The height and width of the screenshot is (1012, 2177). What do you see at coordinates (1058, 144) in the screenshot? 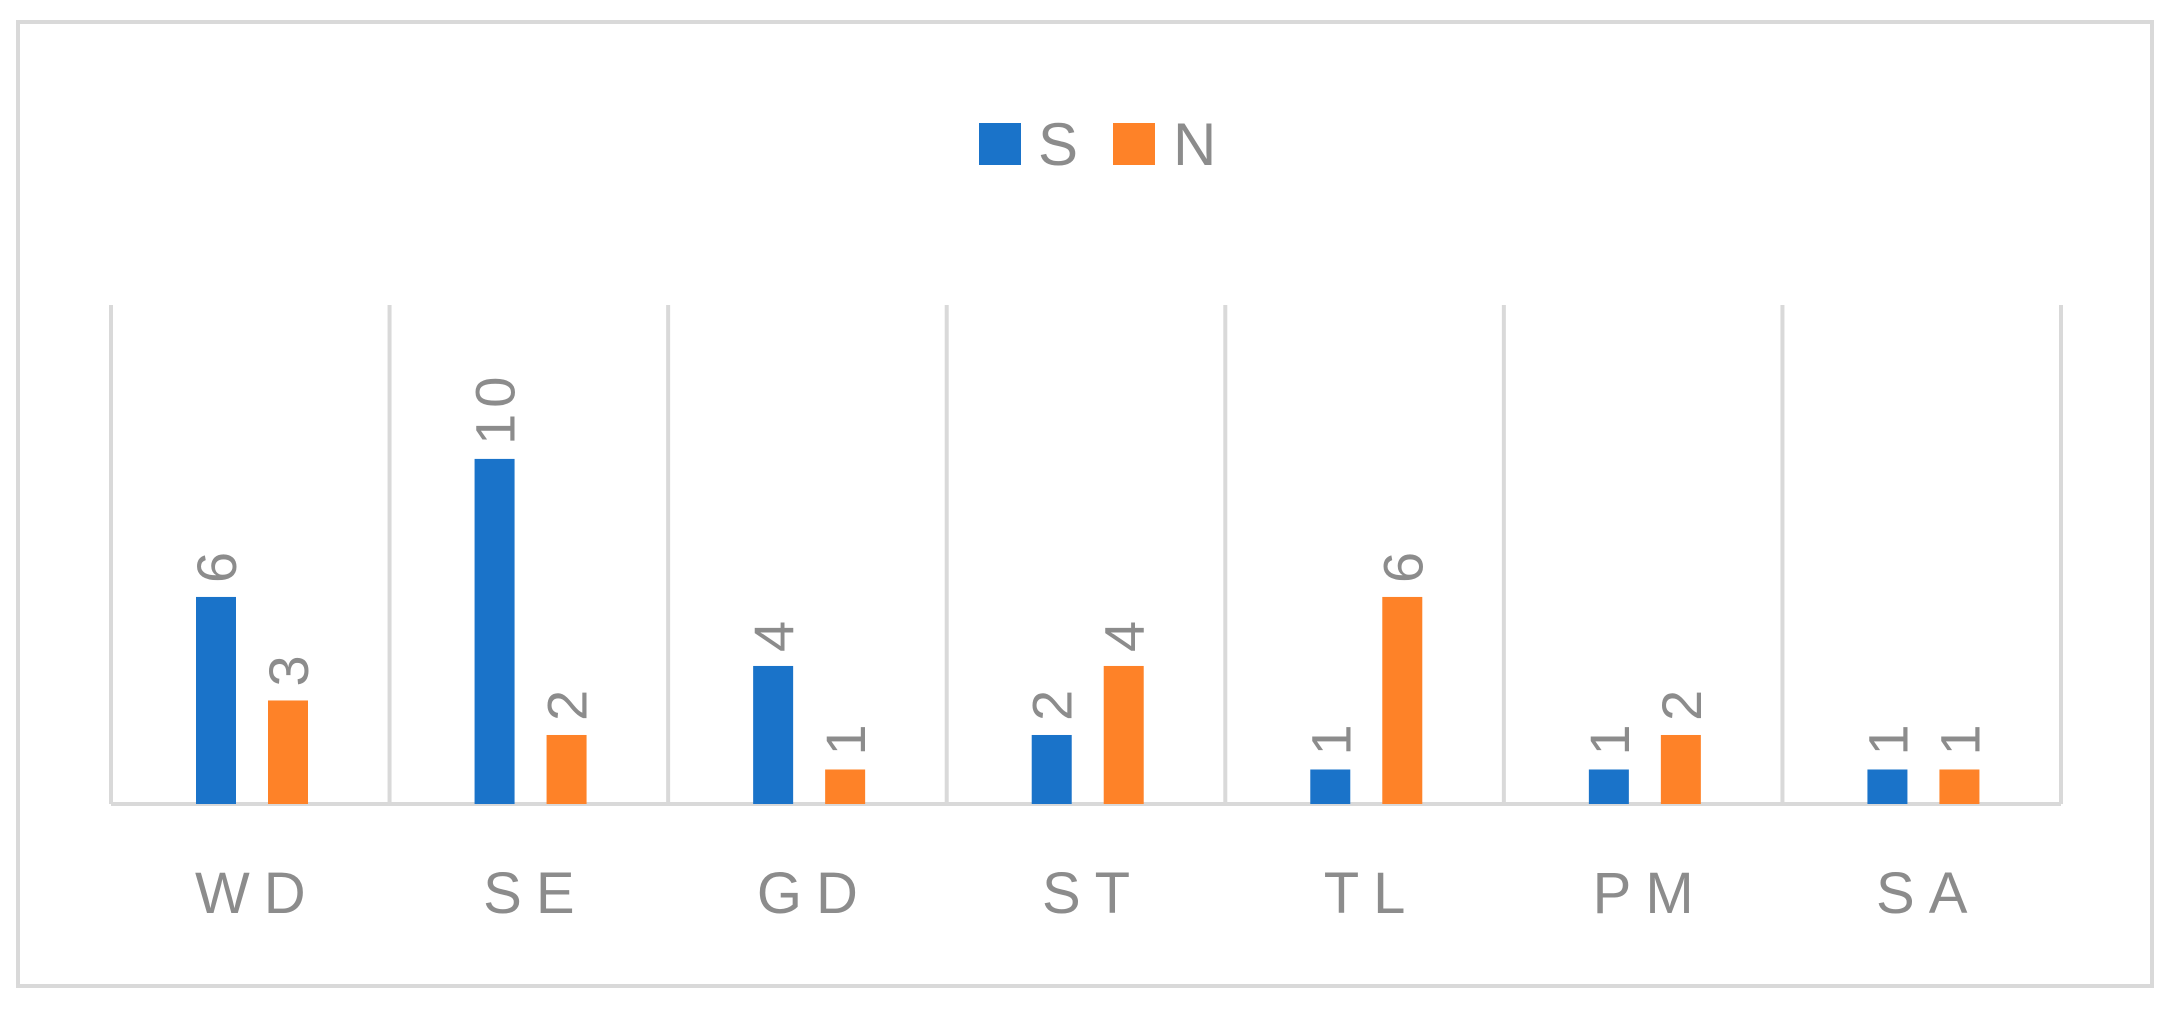
I see `legend-label-s: S` at bounding box center [1058, 144].